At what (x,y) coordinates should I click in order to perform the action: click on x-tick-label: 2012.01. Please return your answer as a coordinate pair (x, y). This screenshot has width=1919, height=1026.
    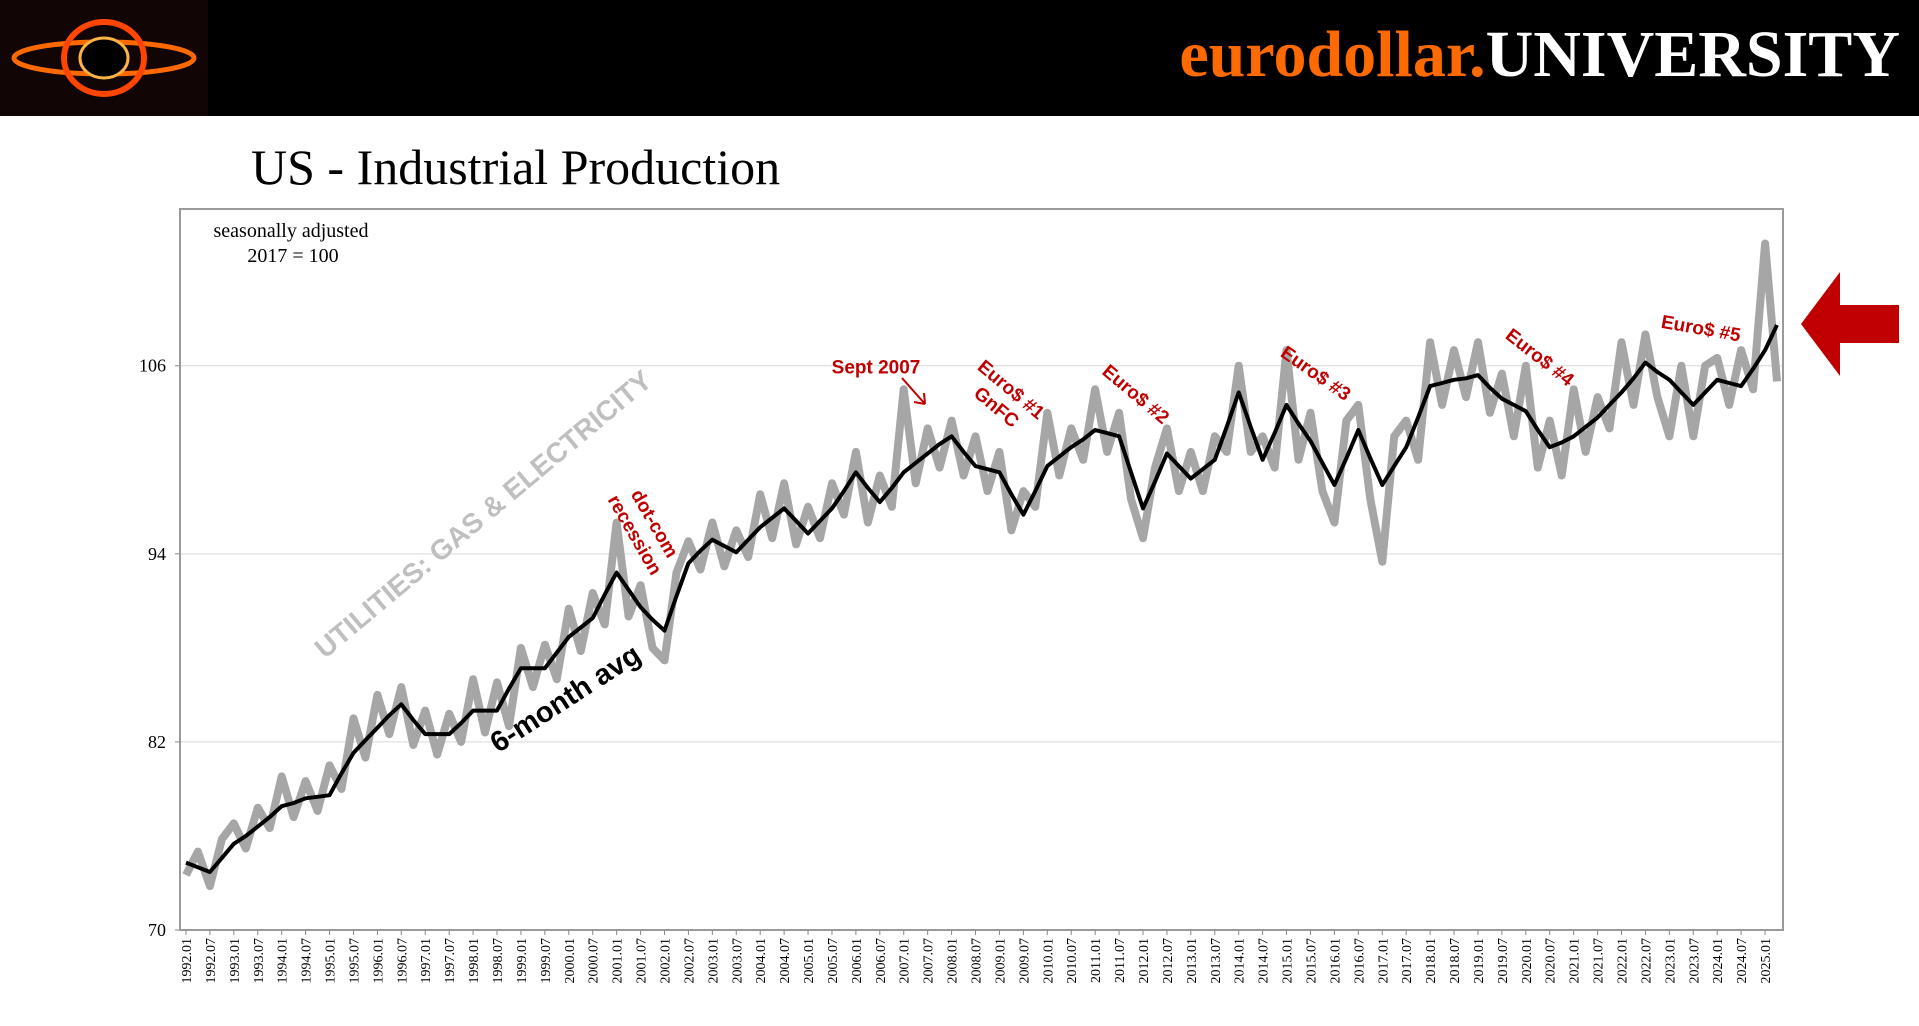
    Looking at the image, I should click on (1144, 961).